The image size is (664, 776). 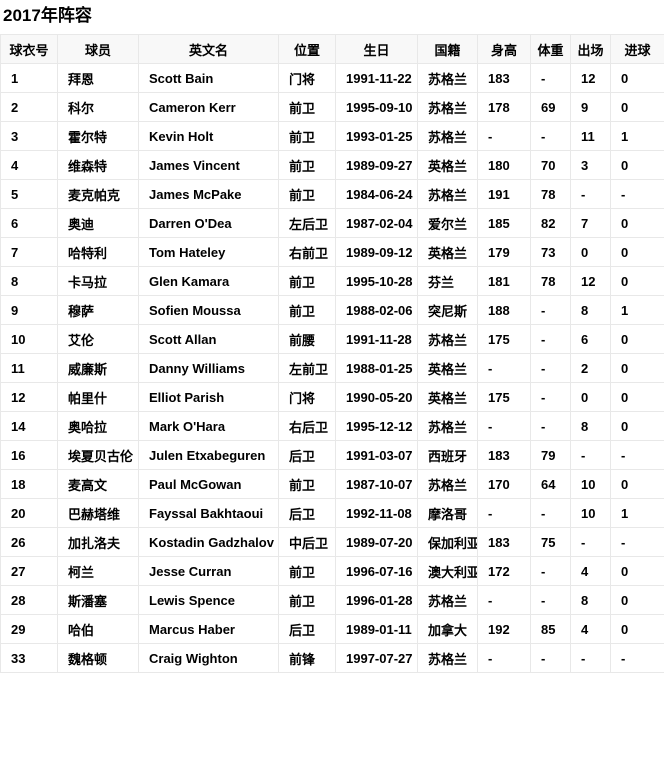 What do you see at coordinates (29, 368) in the screenshot?
I see `cell-number: 11` at bounding box center [29, 368].